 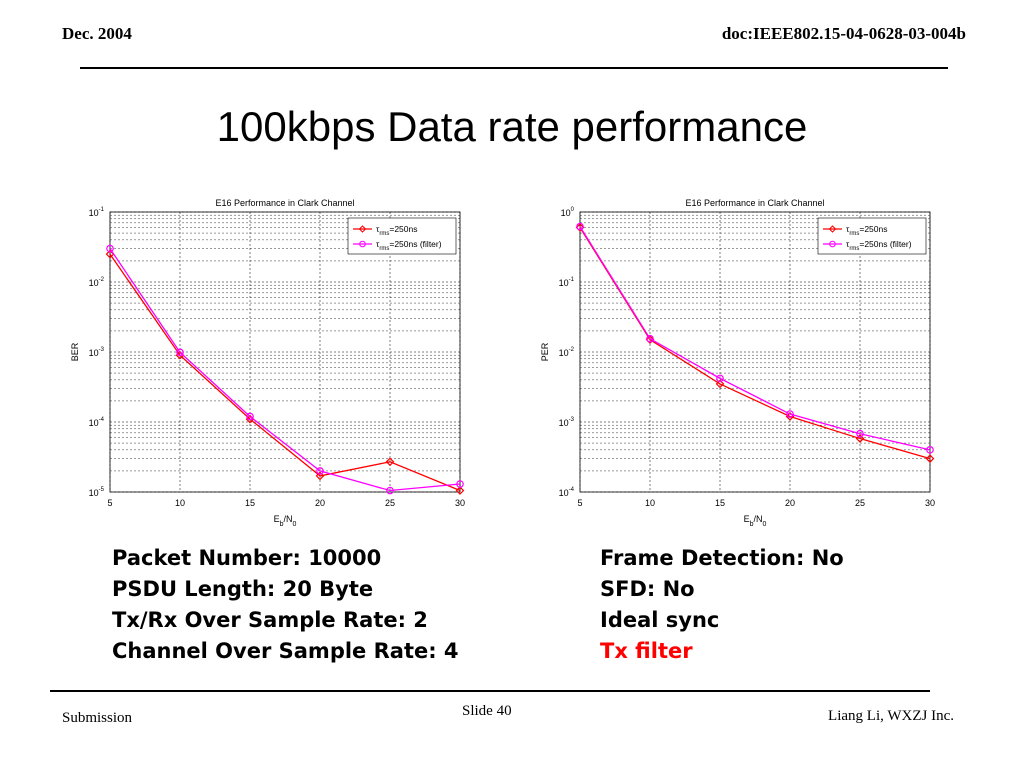 I want to click on y-tick-label: 10⁰, so click(x=568, y=212).